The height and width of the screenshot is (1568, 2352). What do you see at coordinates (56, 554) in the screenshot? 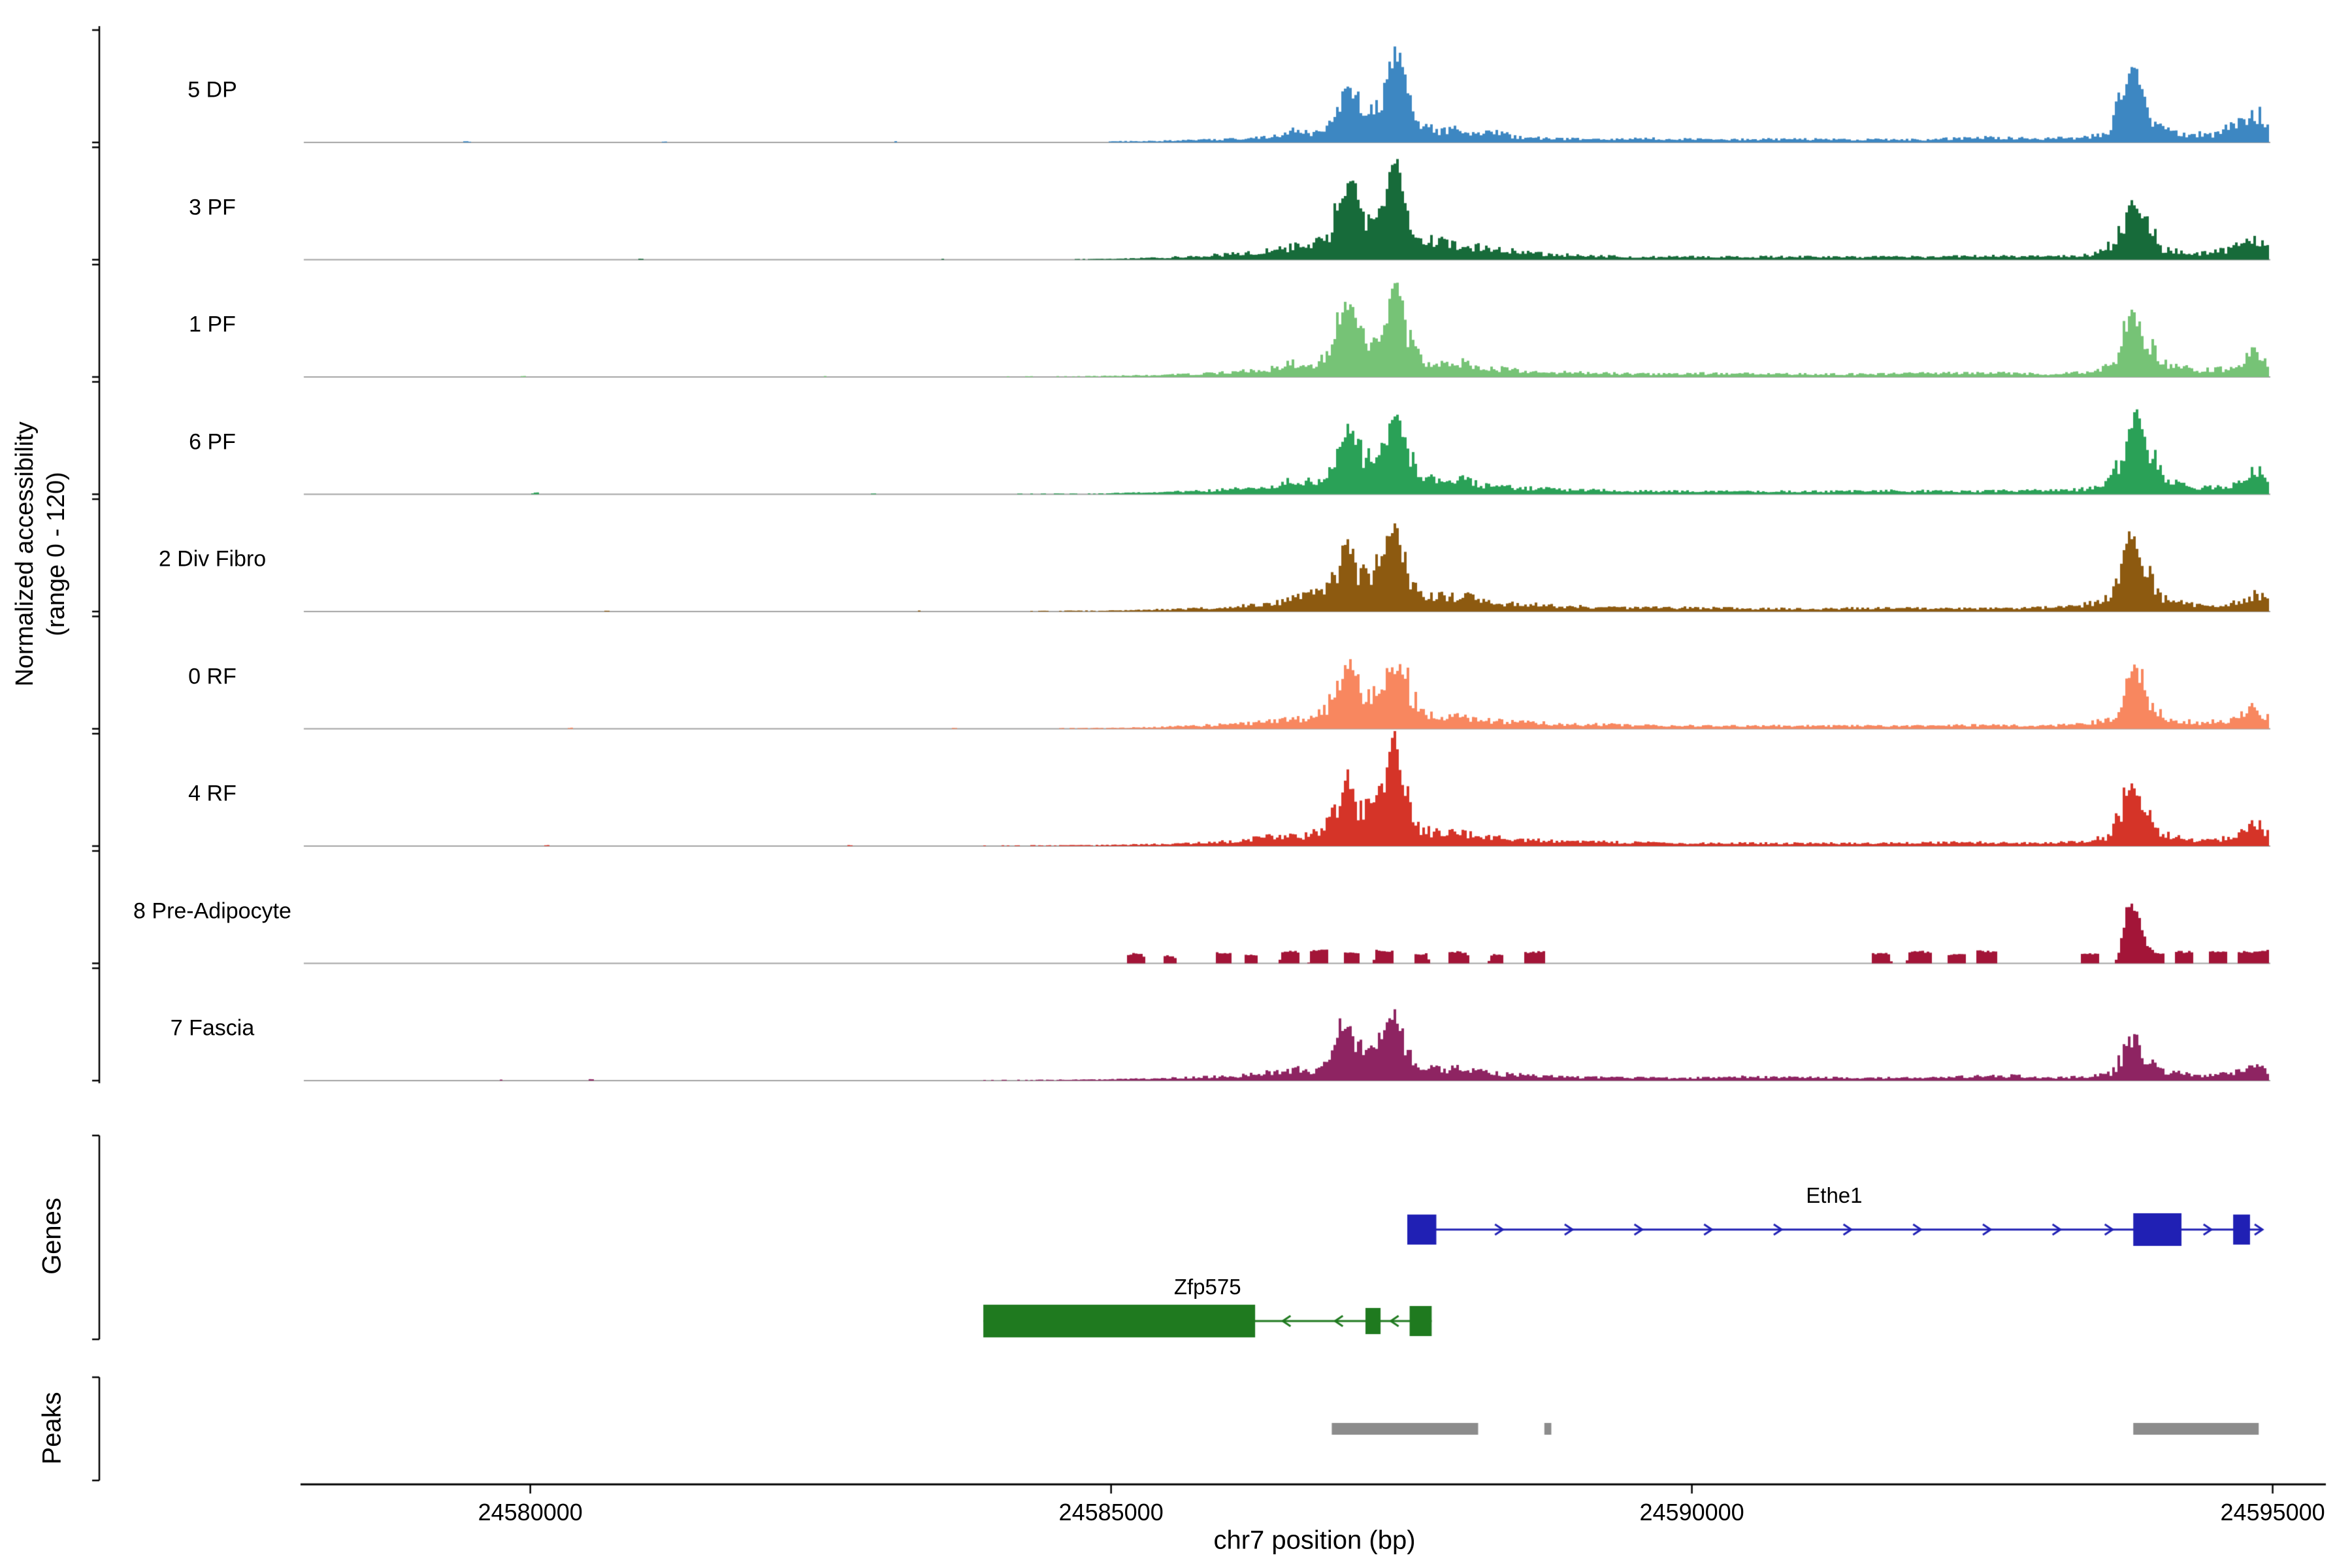
I see `y-axis-title-line2: (range 0 - 120)` at bounding box center [56, 554].